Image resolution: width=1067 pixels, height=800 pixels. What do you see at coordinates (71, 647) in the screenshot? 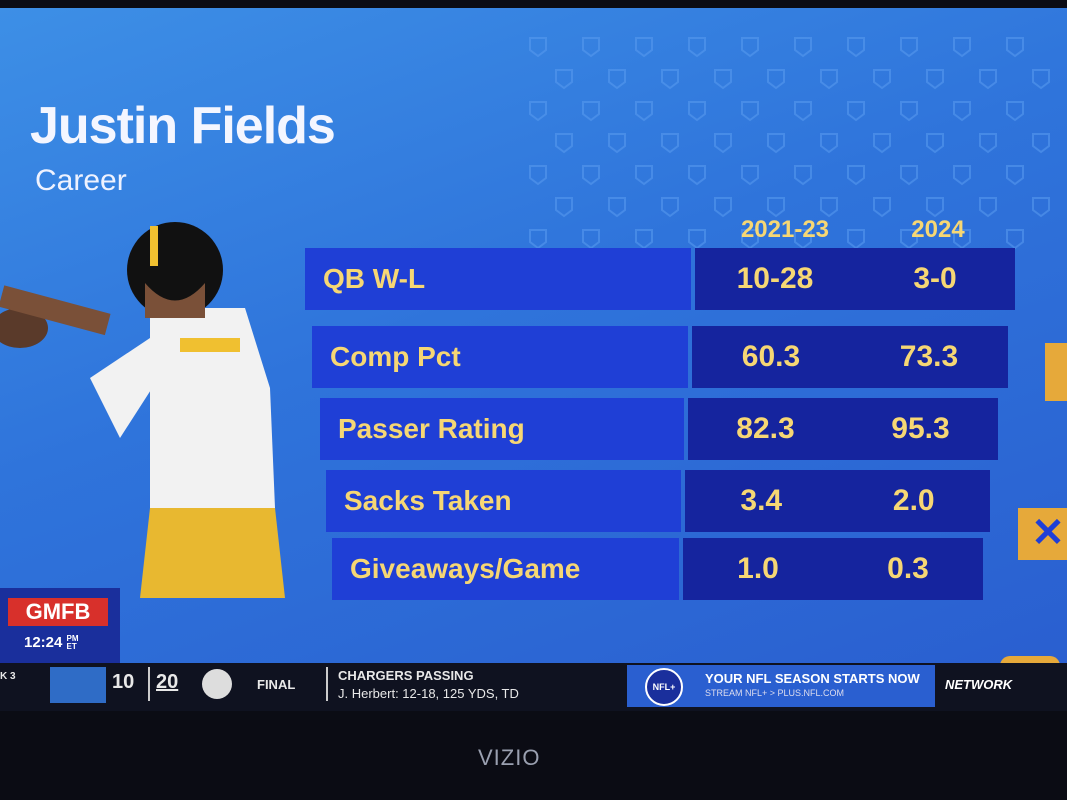
I see `zone: ET` at bounding box center [71, 647].